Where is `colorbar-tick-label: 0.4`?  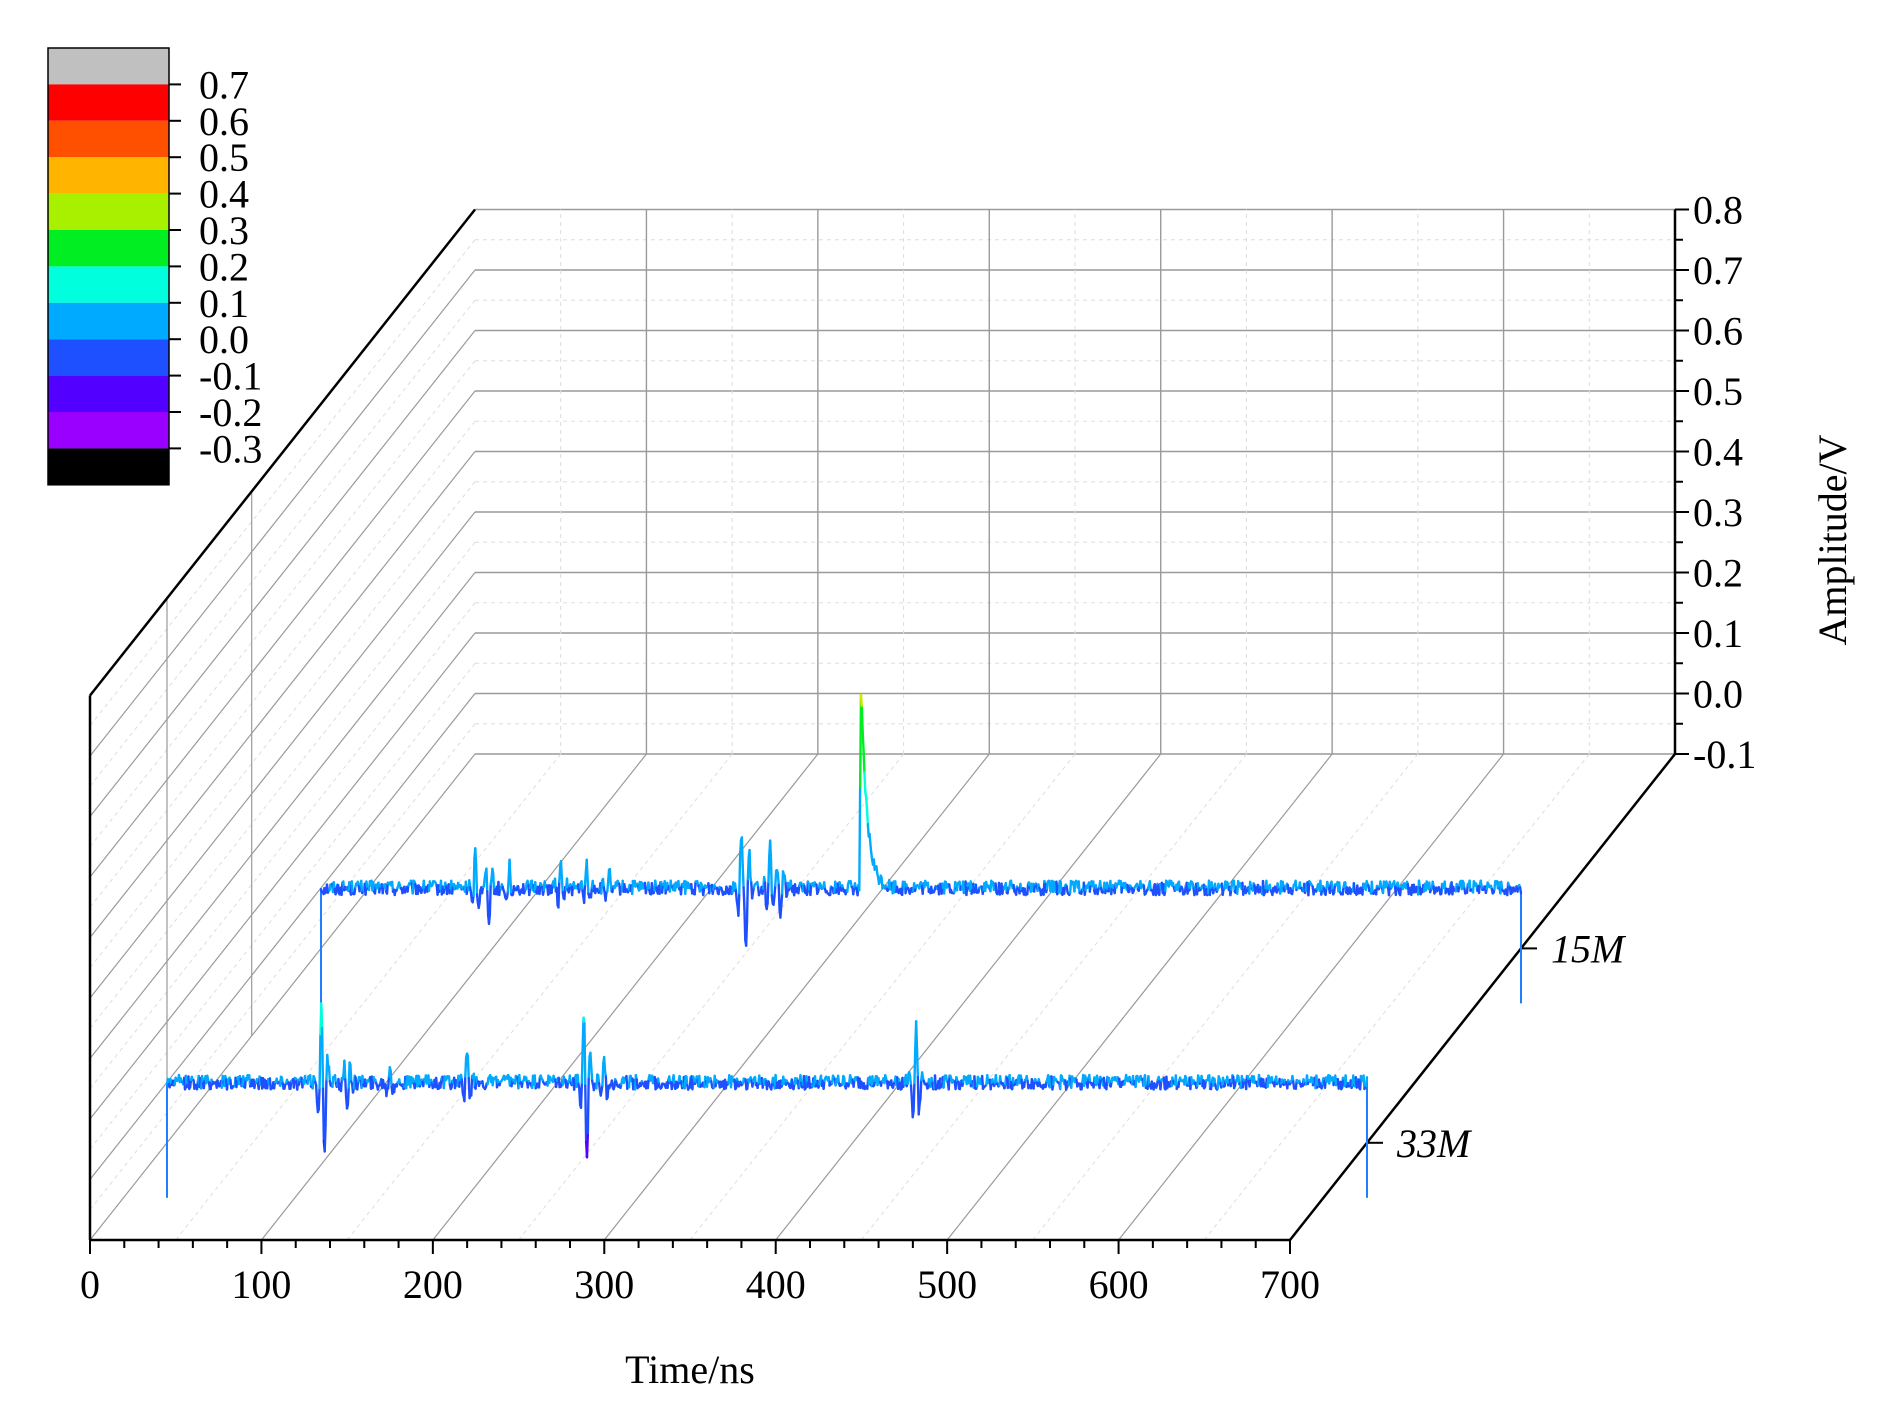
colorbar-tick-label: 0.4 is located at coordinates (224, 194).